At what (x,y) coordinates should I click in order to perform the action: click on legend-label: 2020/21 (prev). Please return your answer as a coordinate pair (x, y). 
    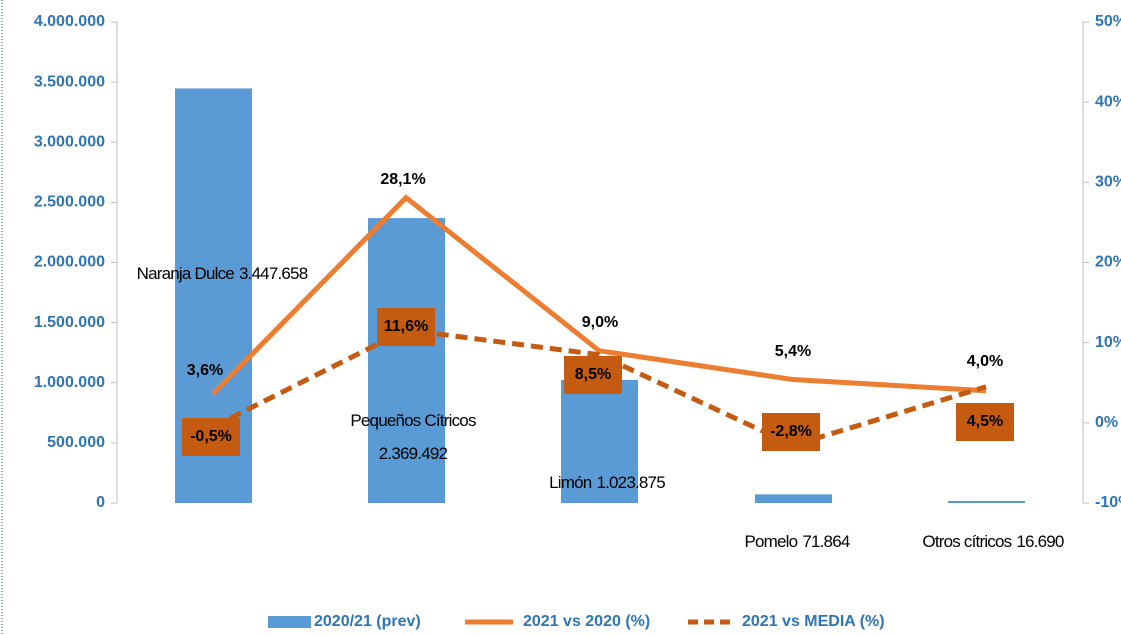
    Looking at the image, I should click on (367, 621).